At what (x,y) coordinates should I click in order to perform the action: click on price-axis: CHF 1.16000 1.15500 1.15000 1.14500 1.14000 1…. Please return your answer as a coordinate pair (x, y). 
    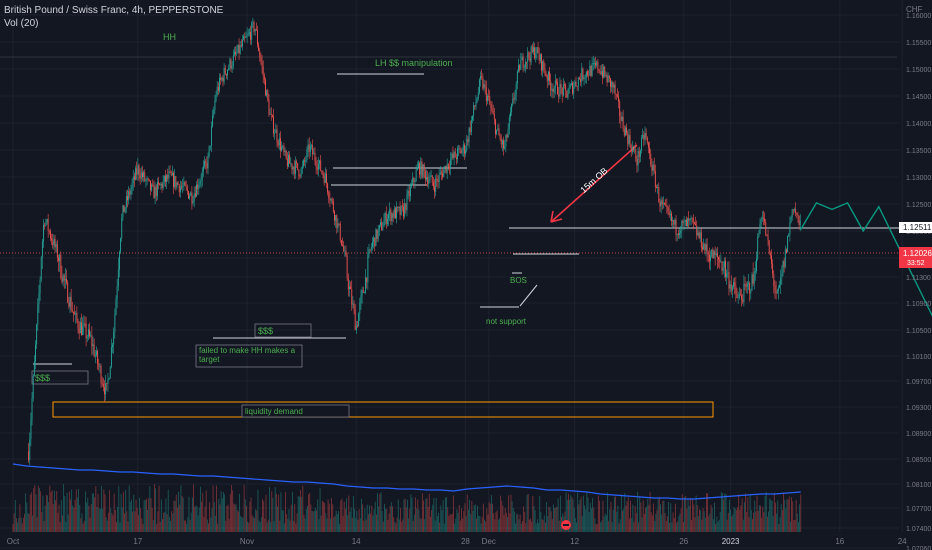
    Looking at the image, I should click on (918, 277).